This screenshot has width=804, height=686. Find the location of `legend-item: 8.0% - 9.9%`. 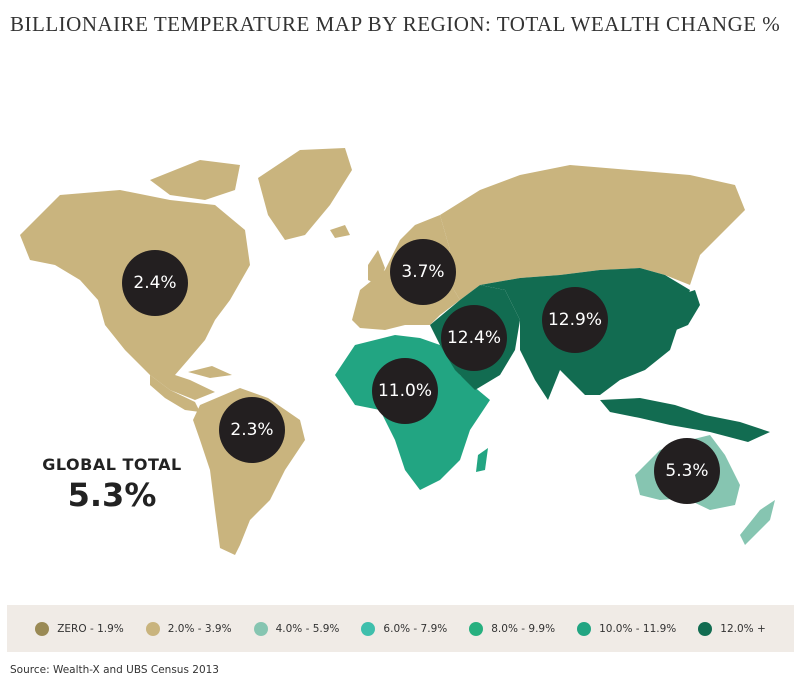

legend-item: 8.0% - 9.9% is located at coordinates (512, 628).